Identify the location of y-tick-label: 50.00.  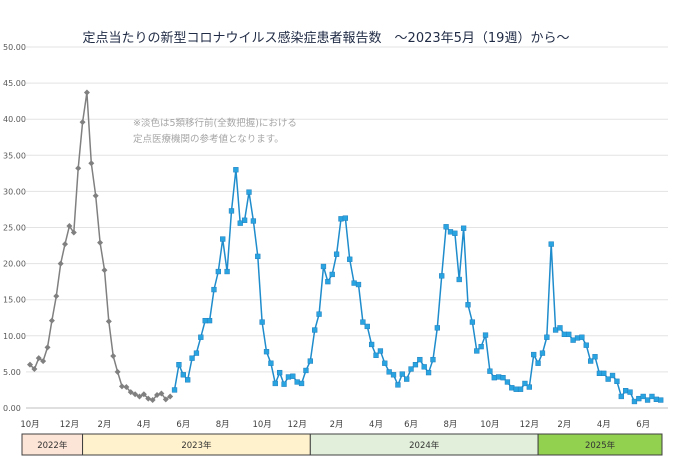
(14, 47).